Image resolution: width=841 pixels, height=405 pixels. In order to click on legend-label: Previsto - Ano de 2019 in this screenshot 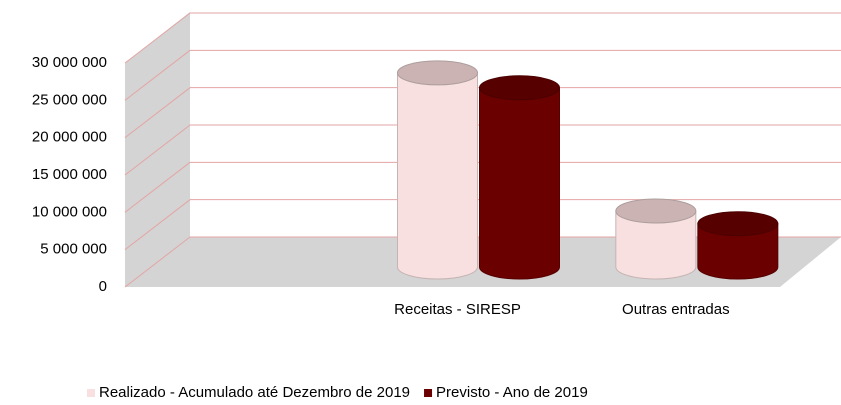, I will do `click(512, 392)`.